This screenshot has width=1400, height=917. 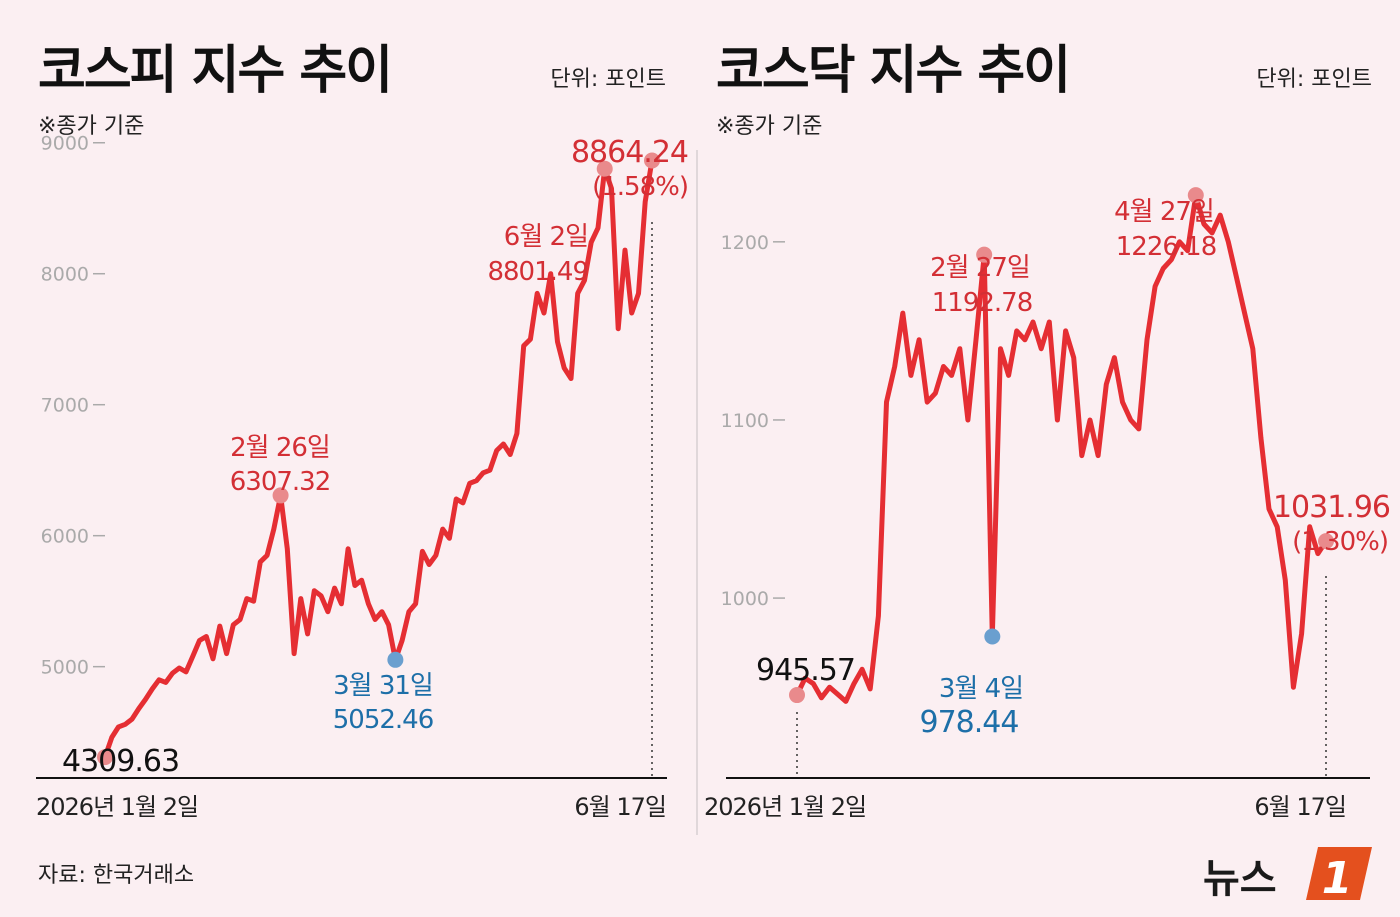 What do you see at coordinates (117, 807) in the screenshot?
I see `kospi-x-start-label: 2026년 1월 2일` at bounding box center [117, 807].